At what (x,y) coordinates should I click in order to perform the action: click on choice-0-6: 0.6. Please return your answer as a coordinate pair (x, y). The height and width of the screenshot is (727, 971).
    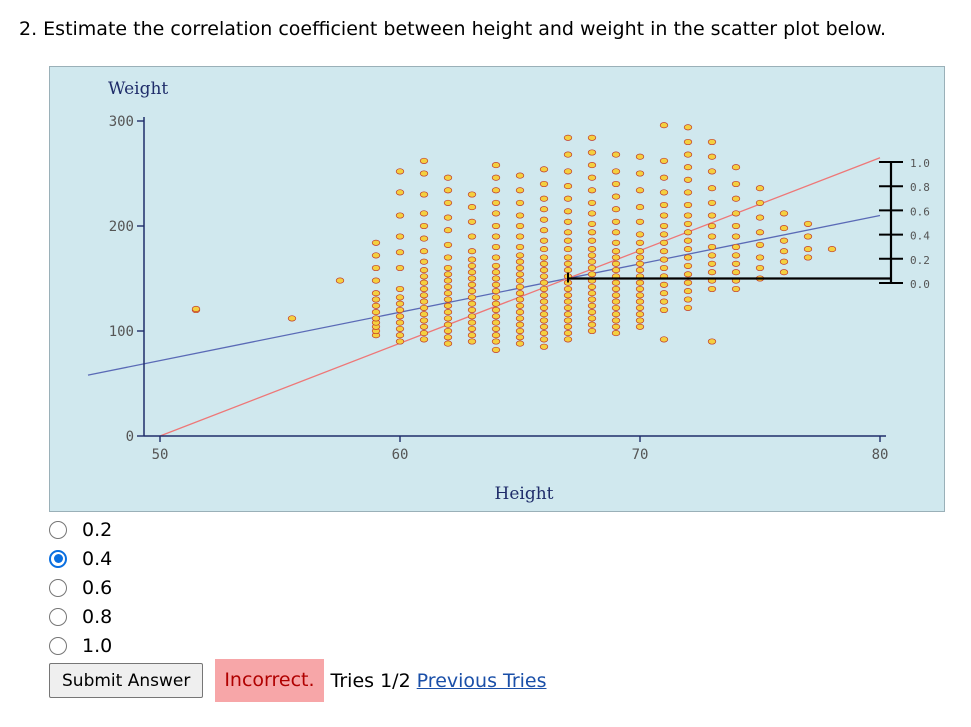
    Looking at the image, I should click on (80, 587).